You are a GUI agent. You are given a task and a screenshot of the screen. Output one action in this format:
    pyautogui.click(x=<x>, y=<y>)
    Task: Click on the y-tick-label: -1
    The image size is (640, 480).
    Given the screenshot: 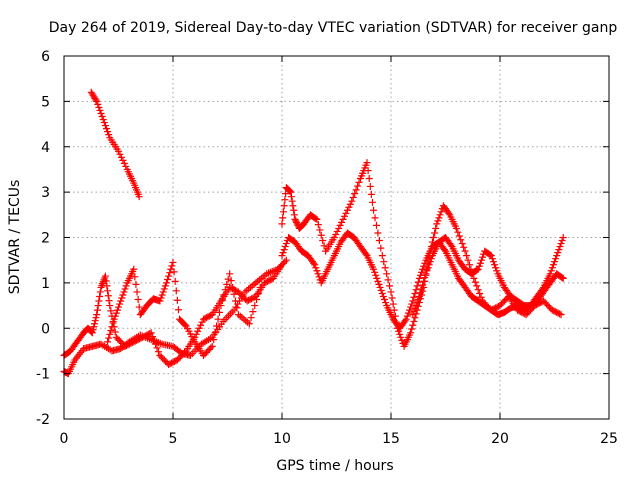 What is the action you would take?
    pyautogui.click(x=43, y=375)
    